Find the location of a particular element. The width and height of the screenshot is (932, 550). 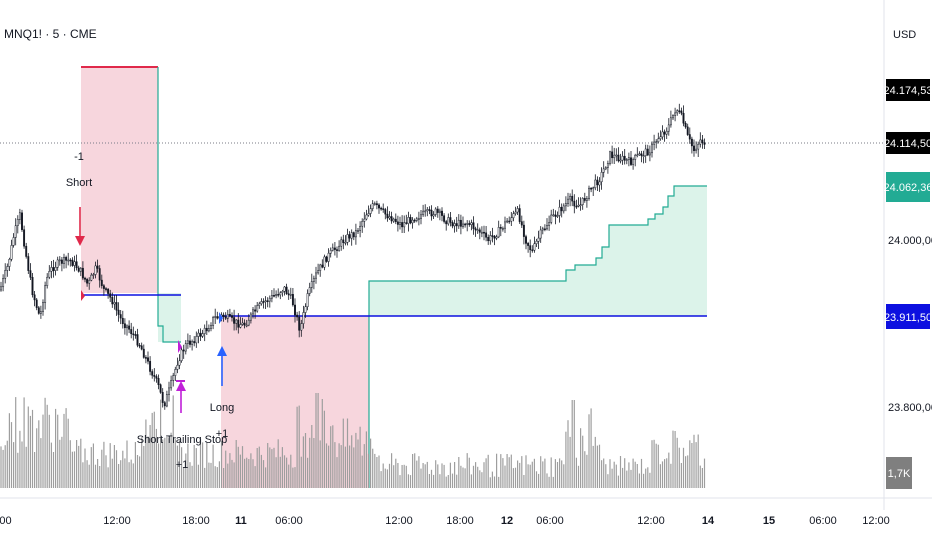

short-profit-zone is located at coordinates (169, 317).